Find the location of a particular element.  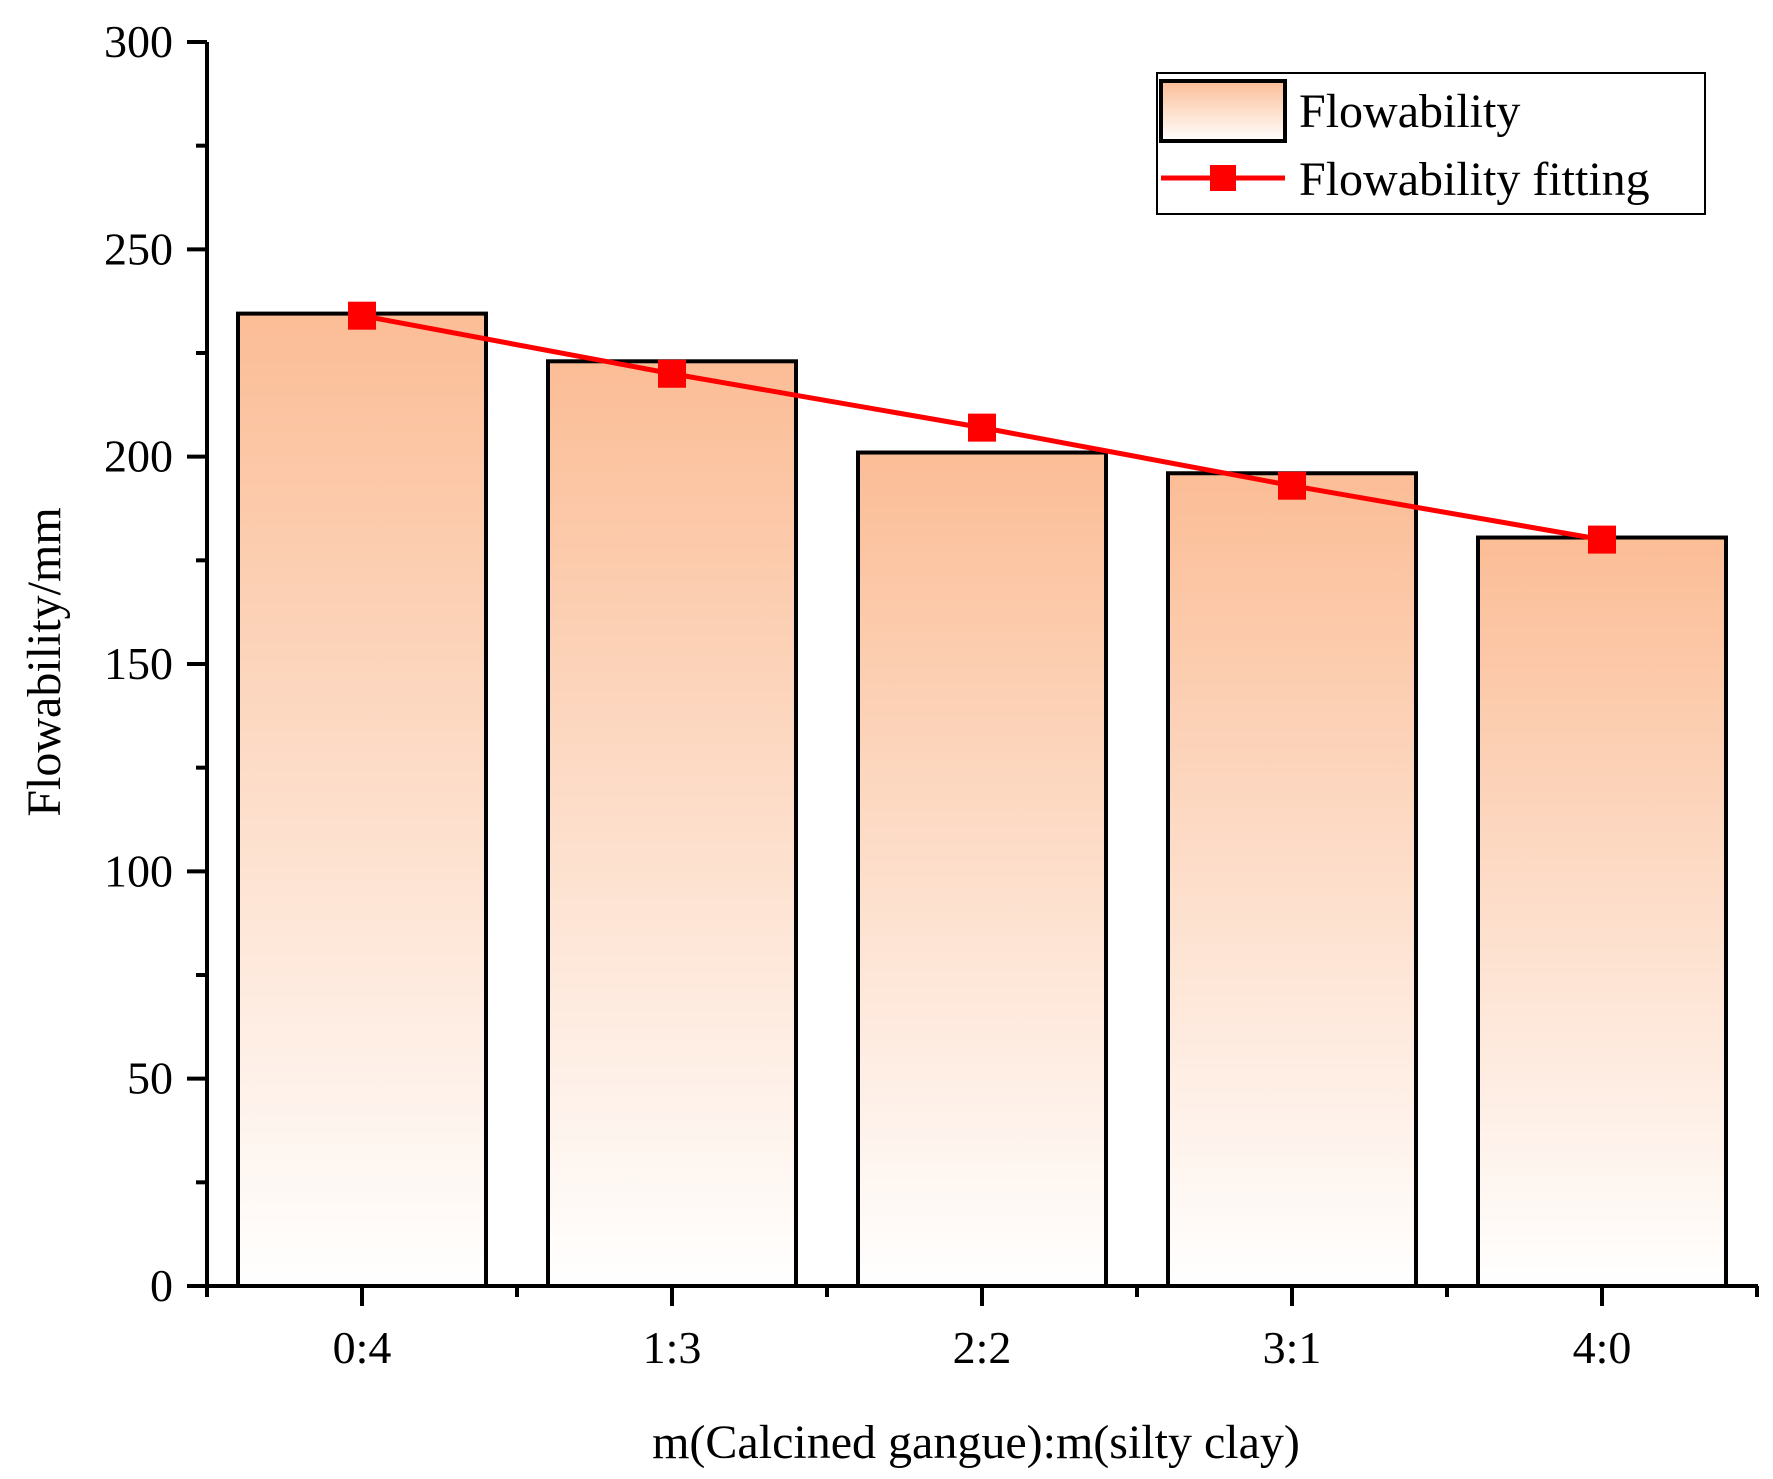

x-axis-title: m(Calcined gangue):m(silty clay) is located at coordinates (976, 1442).